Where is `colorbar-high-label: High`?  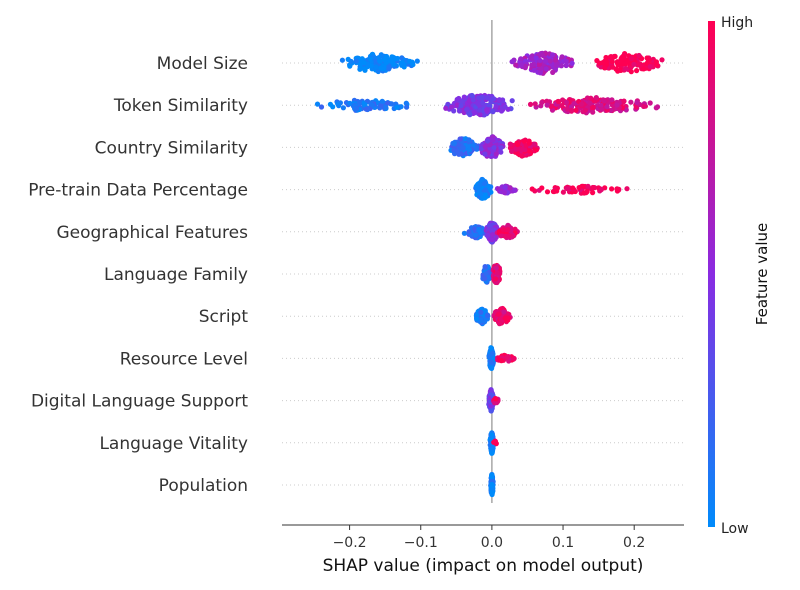
colorbar-high-label: High is located at coordinates (737, 23).